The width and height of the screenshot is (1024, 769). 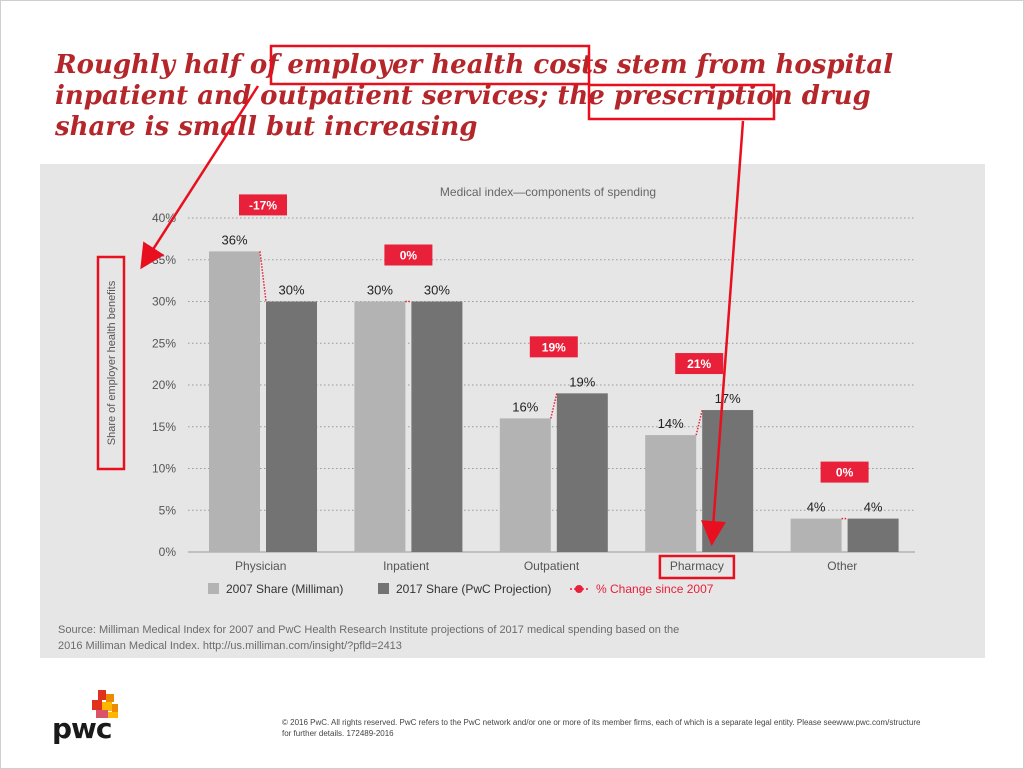 I want to click on y-axis-label: Share of employer health benefits, so click(x=112, y=362).